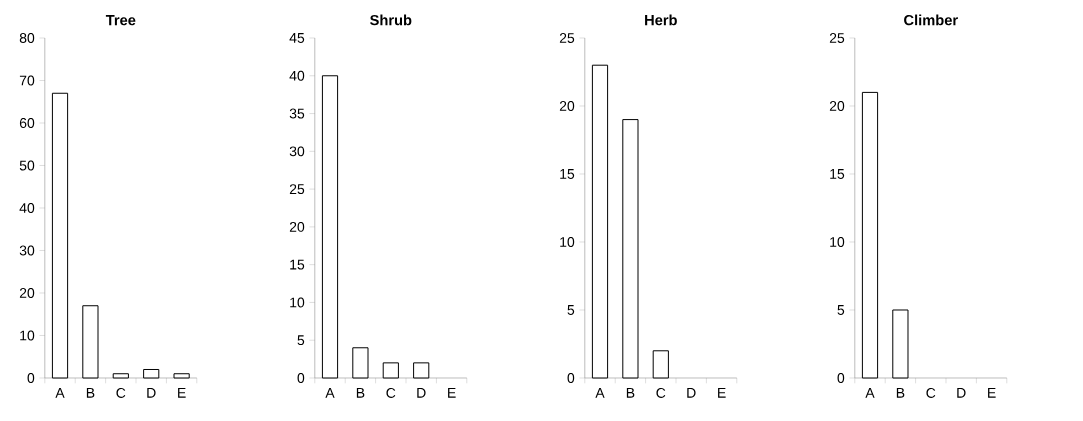 The image size is (1083, 421). Describe the element at coordinates (391, 20) in the screenshot. I see `chart-title: Shrub` at that location.